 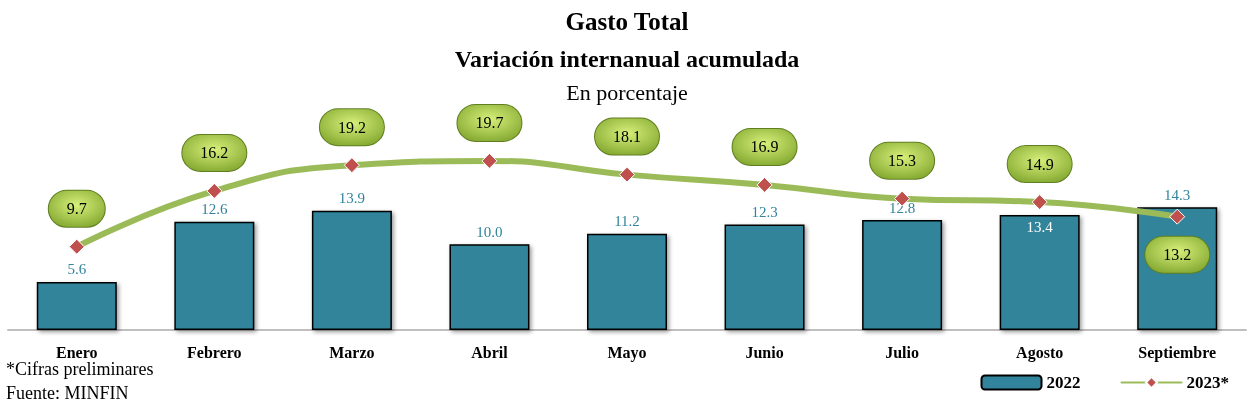 I want to click on x-tick-label: Junio, so click(x=764, y=352).